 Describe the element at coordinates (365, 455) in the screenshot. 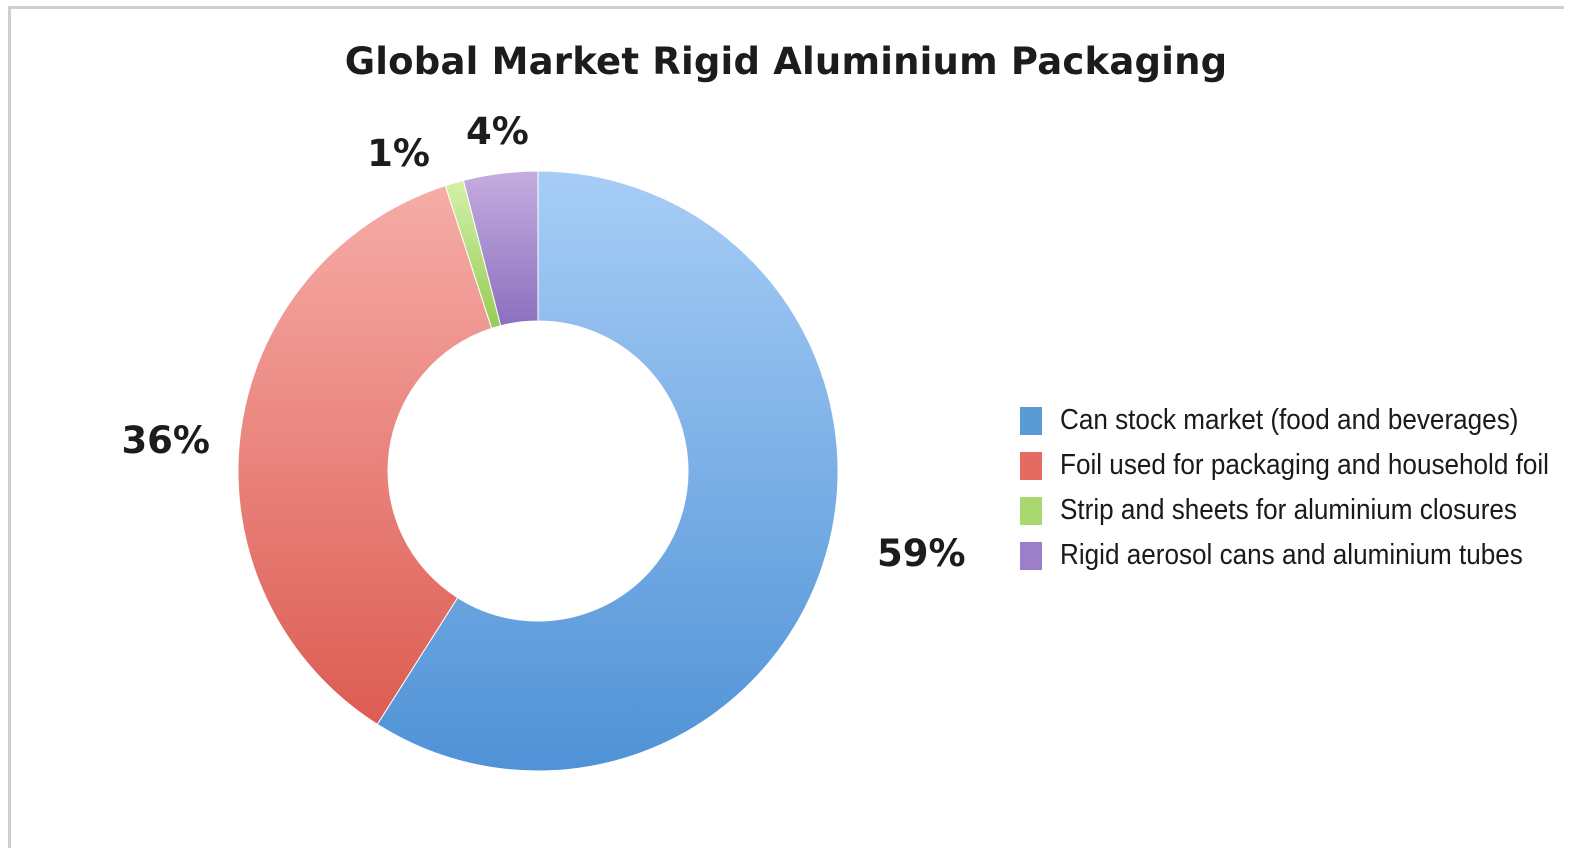

I see `slice-foil` at that location.